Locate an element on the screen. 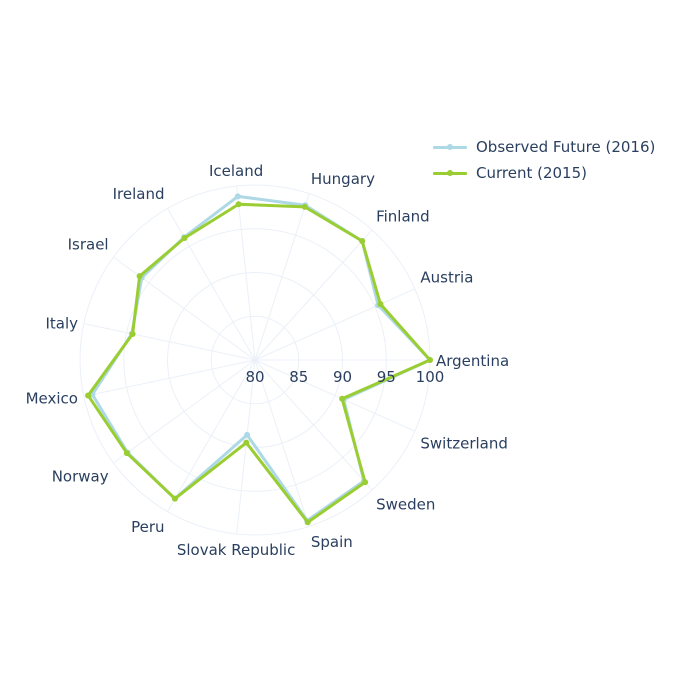  category-label-israel: Israel is located at coordinates (88, 245).